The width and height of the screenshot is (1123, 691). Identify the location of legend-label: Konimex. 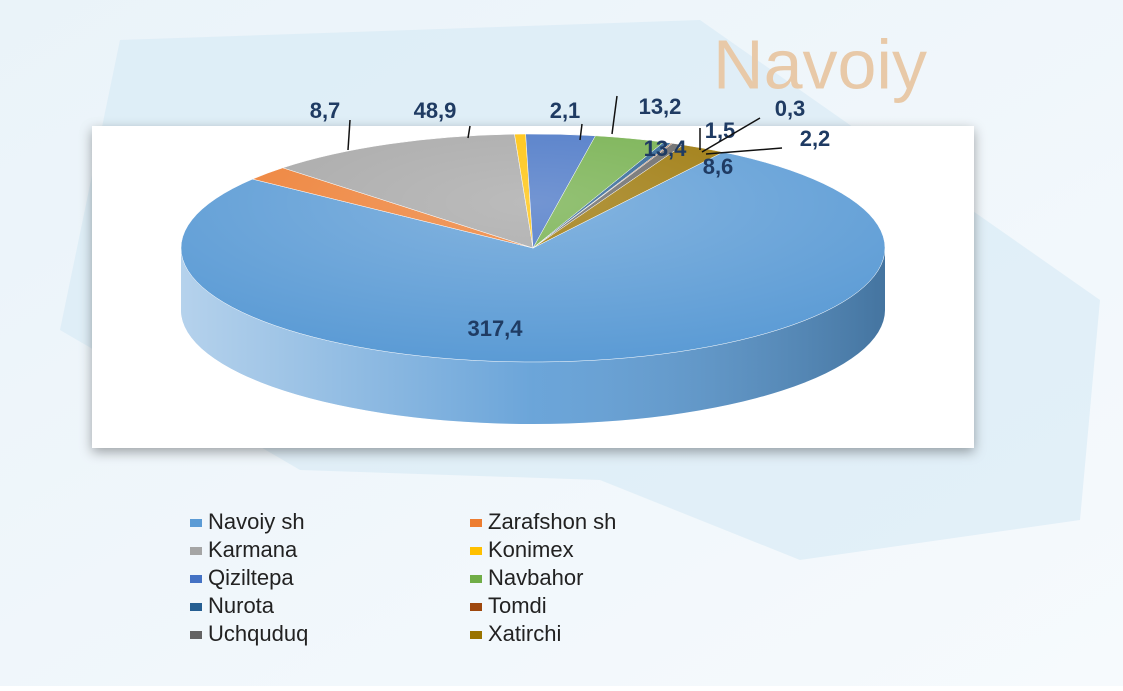
(531, 549).